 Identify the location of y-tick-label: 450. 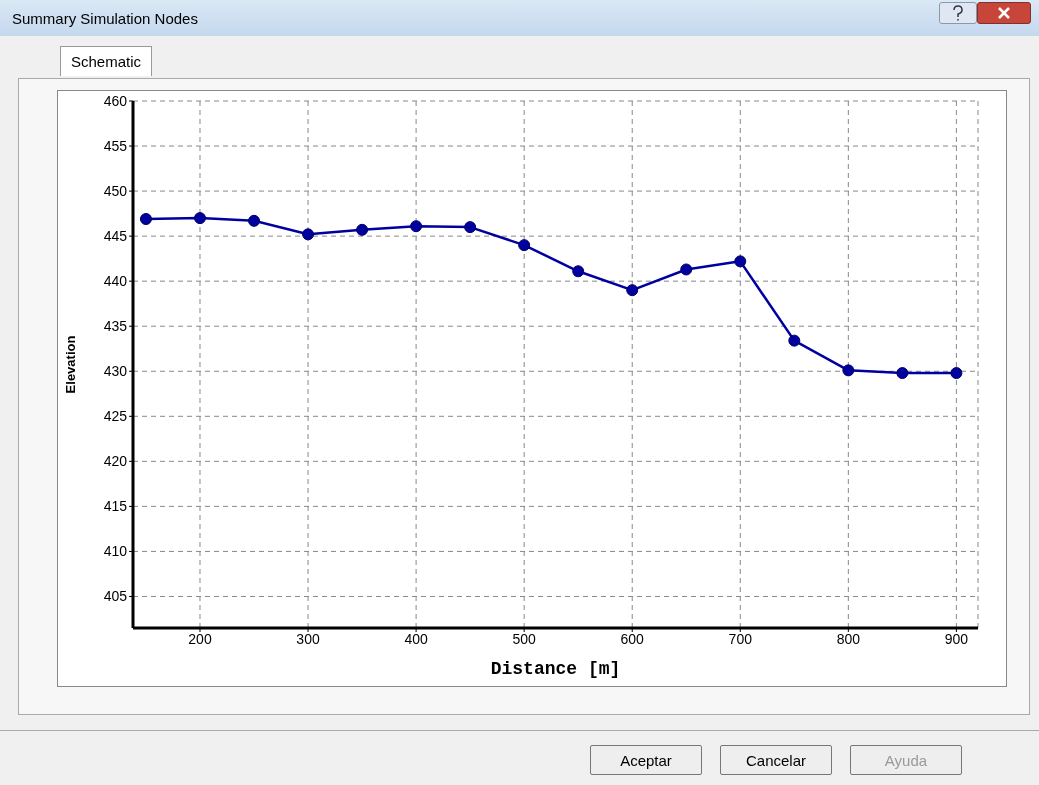
(115, 191).